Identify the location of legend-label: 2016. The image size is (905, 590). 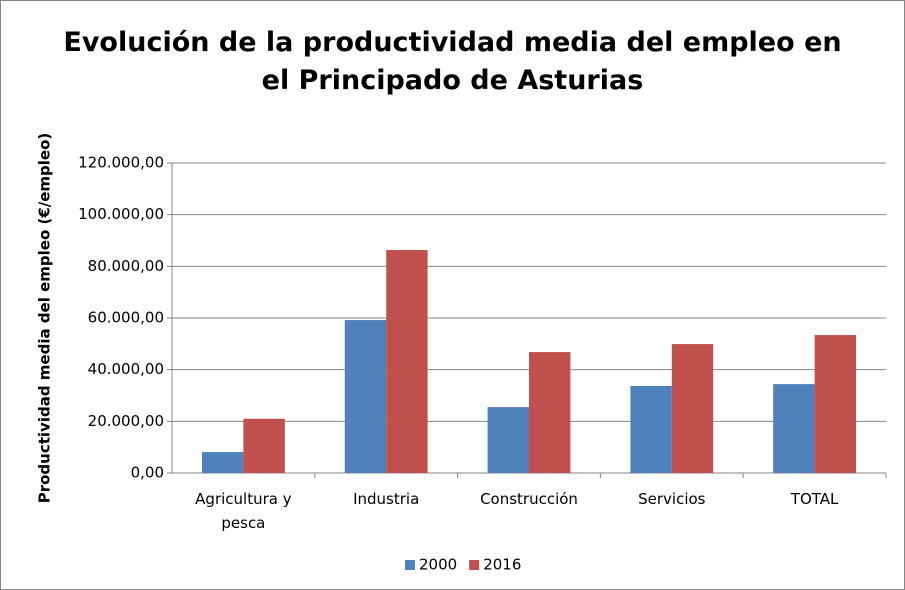
(502, 565).